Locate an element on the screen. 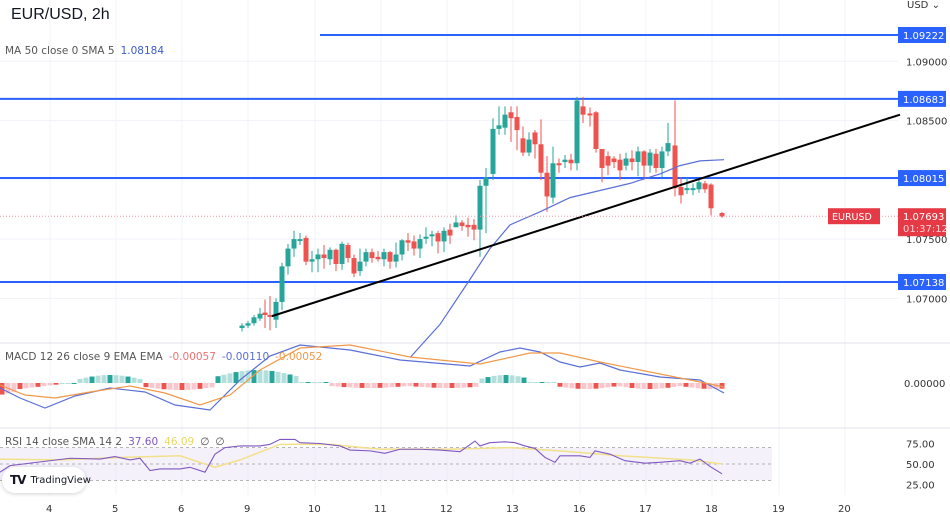 The image size is (950, 520). symbol-badge is located at coordinates (854, 216).